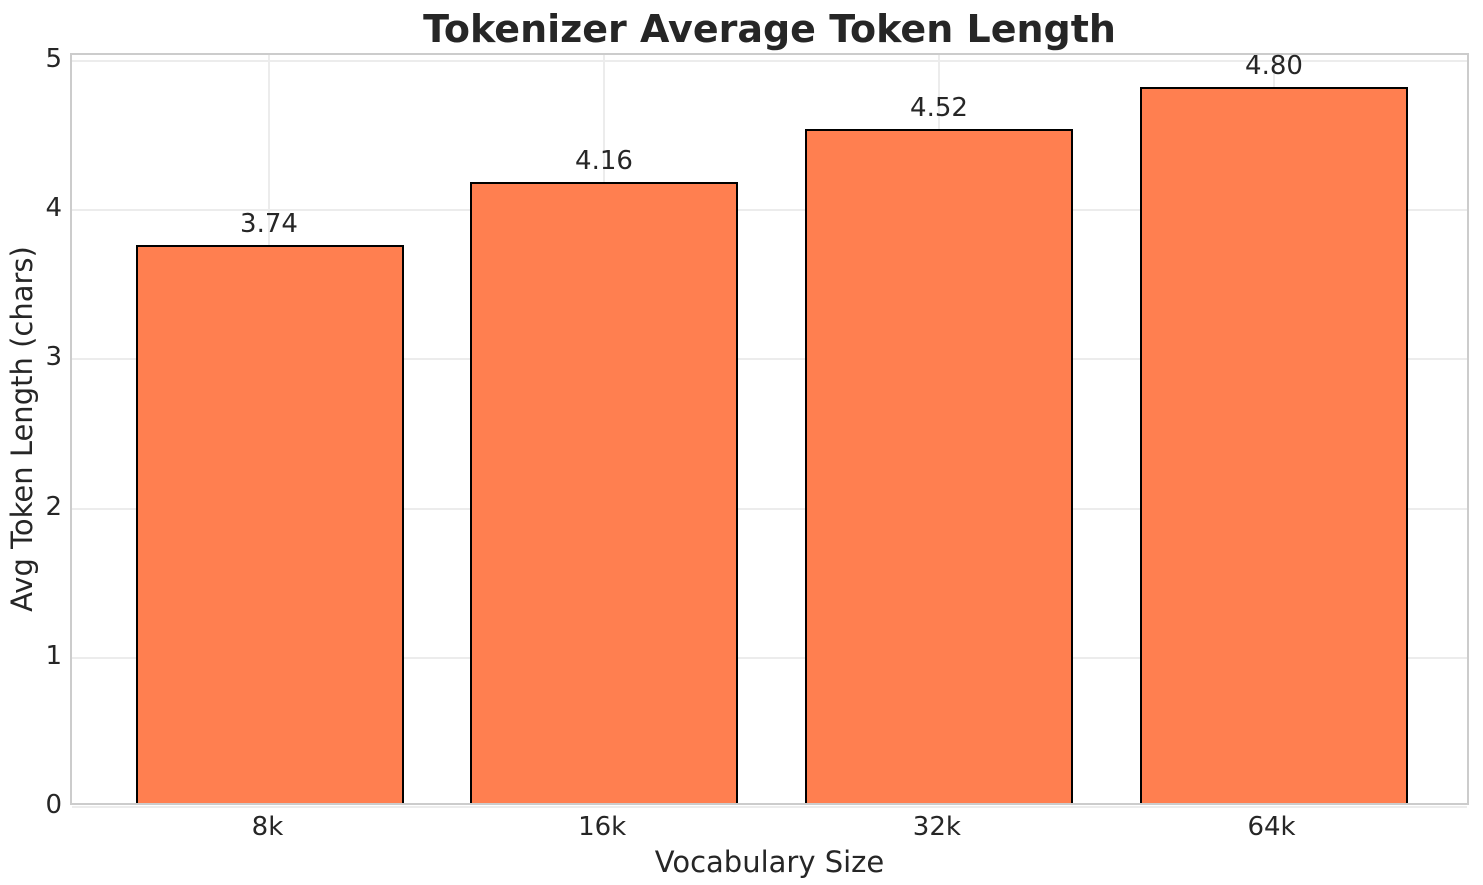  What do you see at coordinates (53, 208) in the screenshot?
I see `y-tick-label: 4` at bounding box center [53, 208].